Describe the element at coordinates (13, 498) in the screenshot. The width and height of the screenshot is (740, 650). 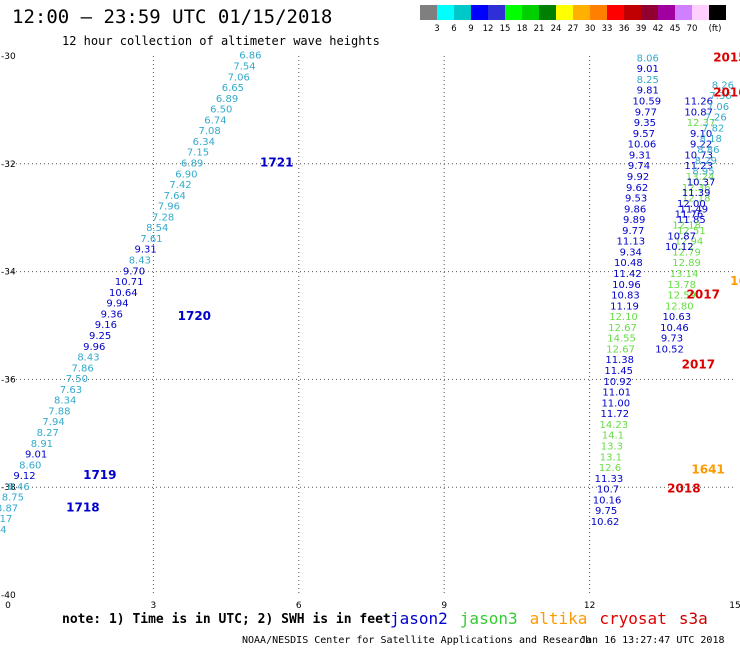
I see `wave-height-point: 8.75` at that location.